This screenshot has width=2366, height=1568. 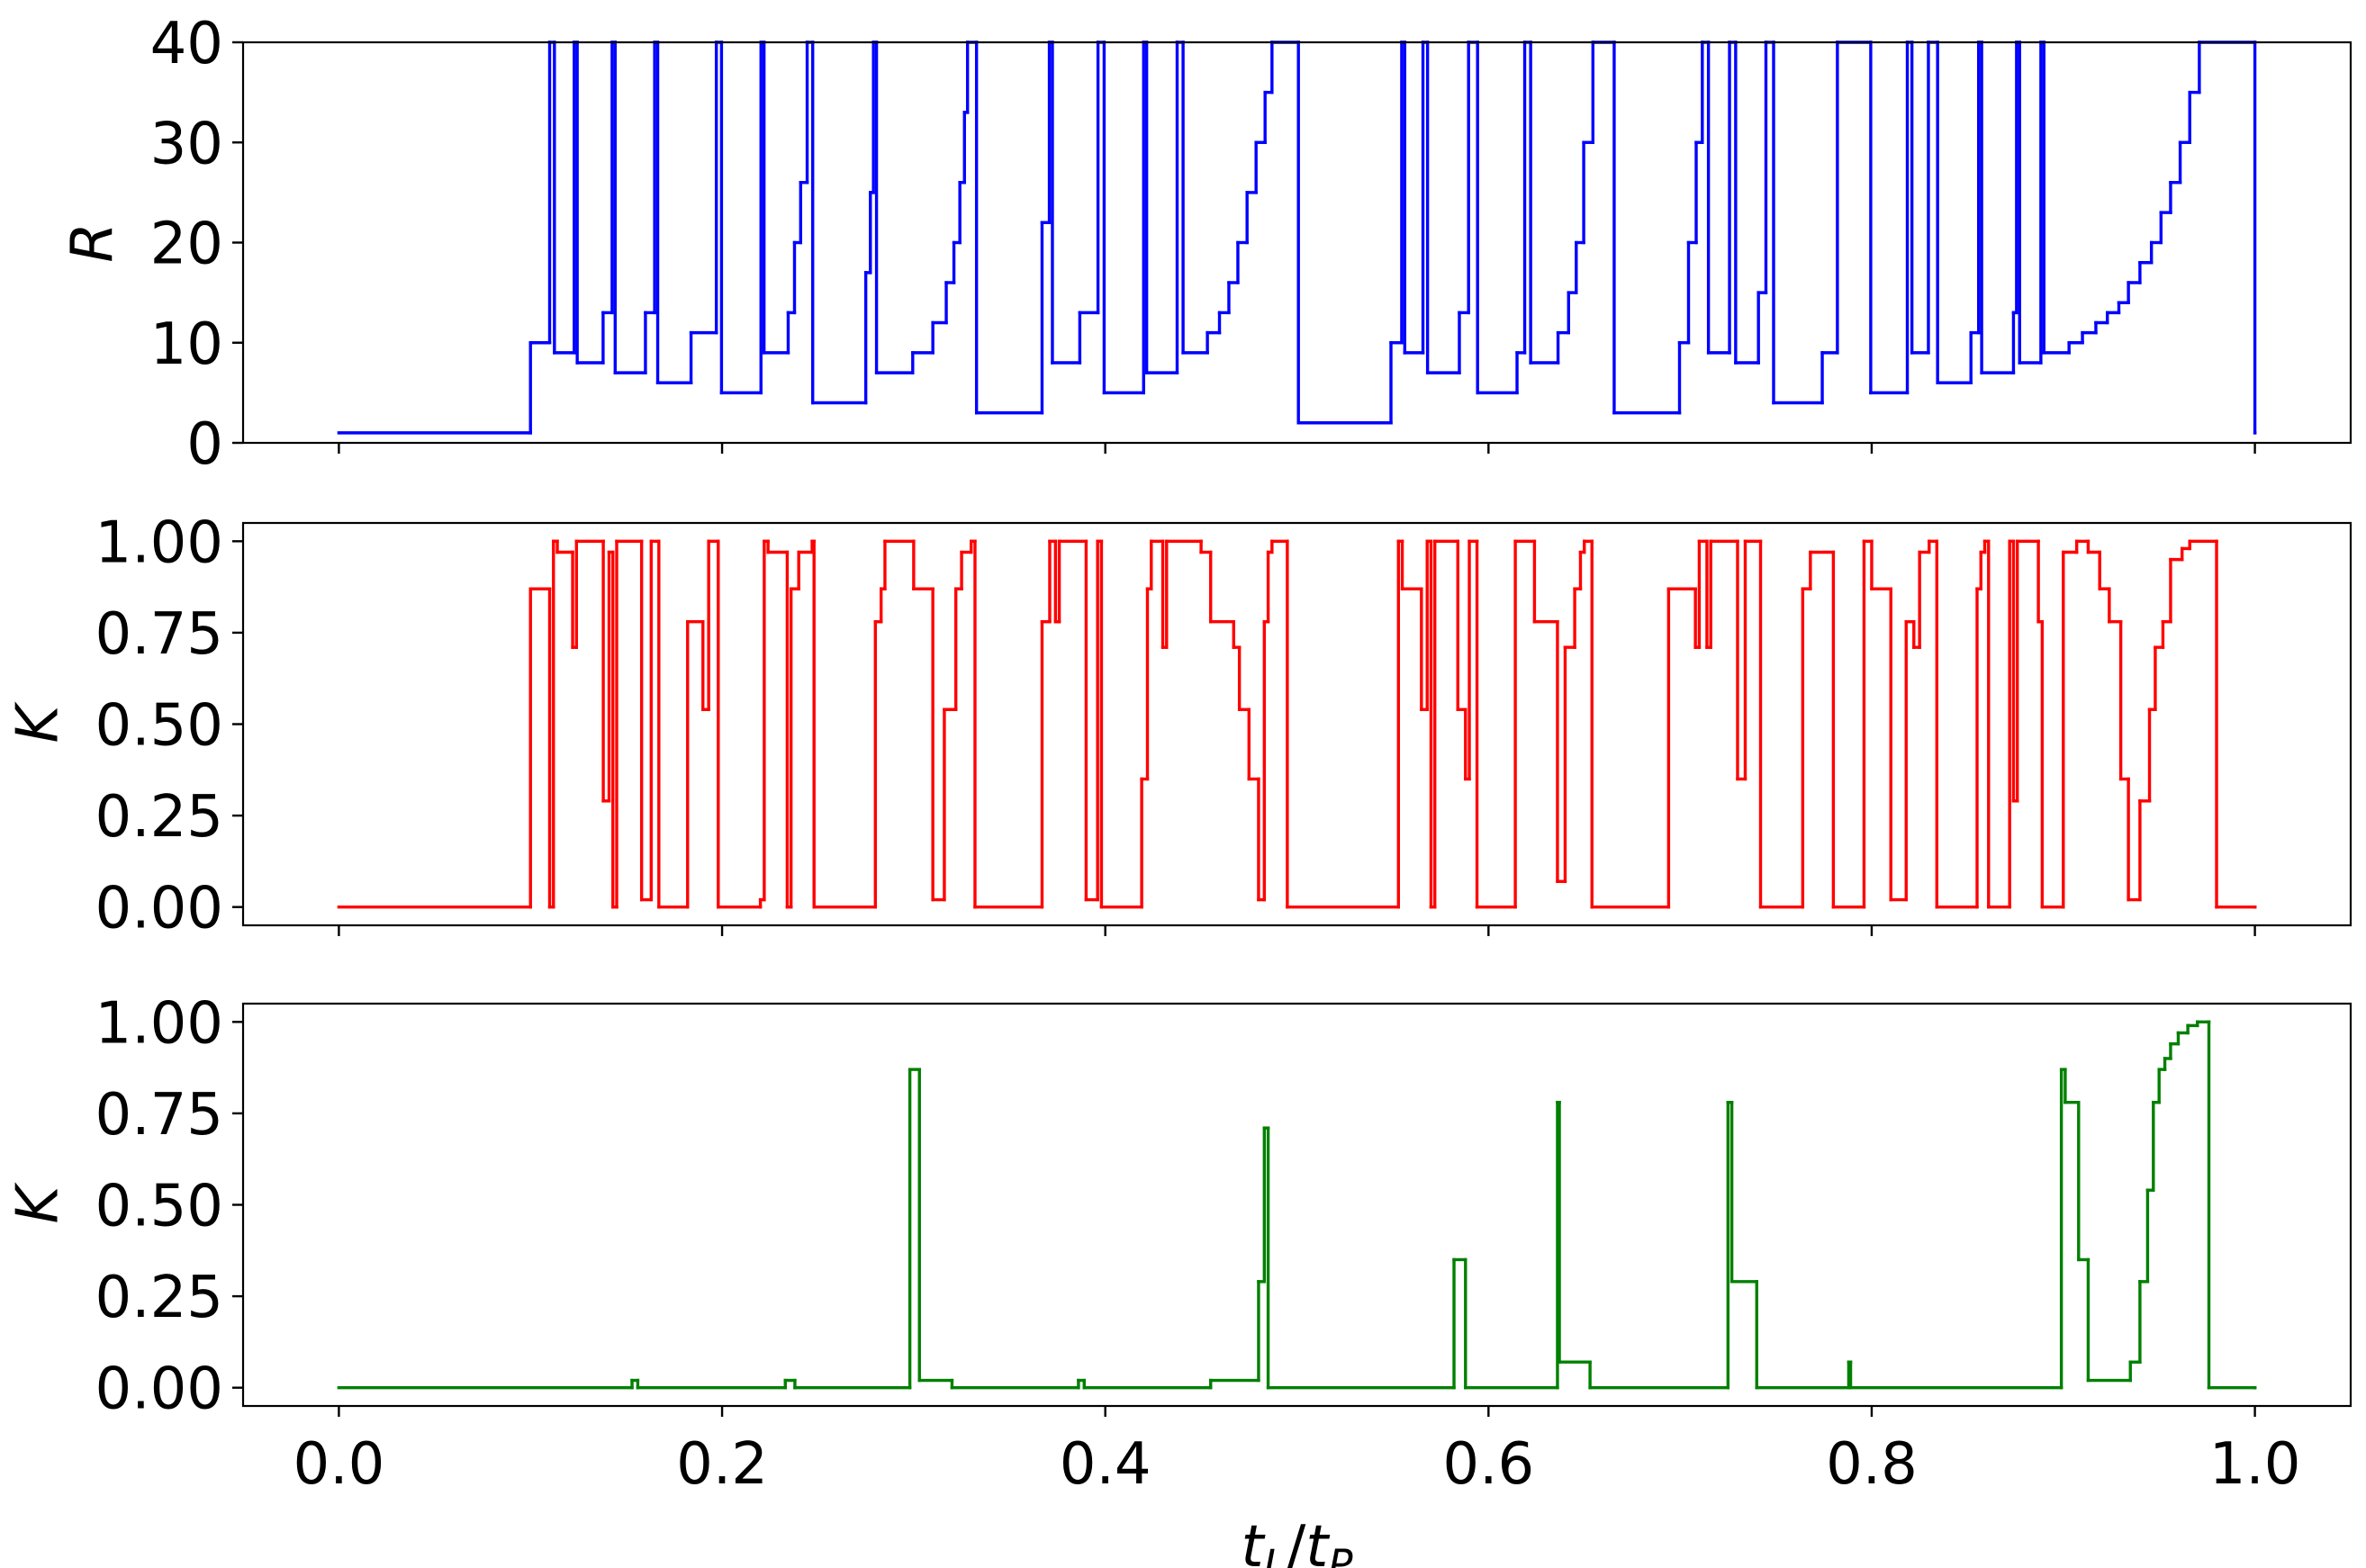 I want to click on x-tick-label: 0.6, so click(x=1488, y=1465).